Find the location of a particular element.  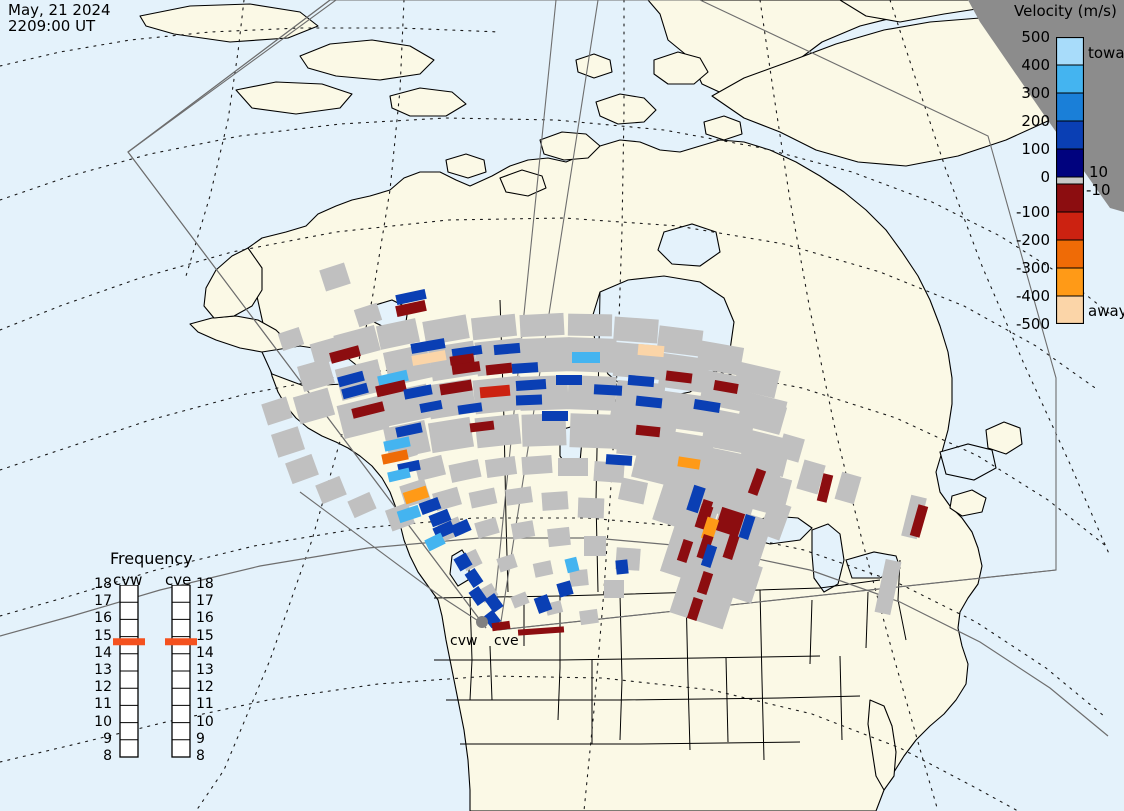

frequency-tick-left-17: 17 is located at coordinates (103, 601).